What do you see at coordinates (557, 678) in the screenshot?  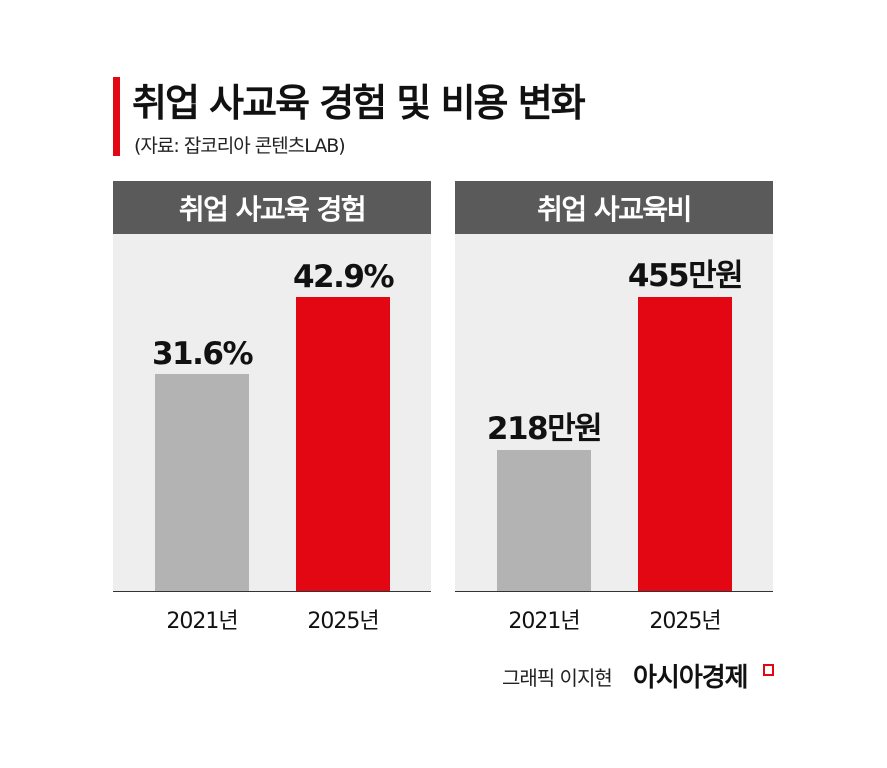 I see `graphic-credit: 그래픽 이지현` at bounding box center [557, 678].